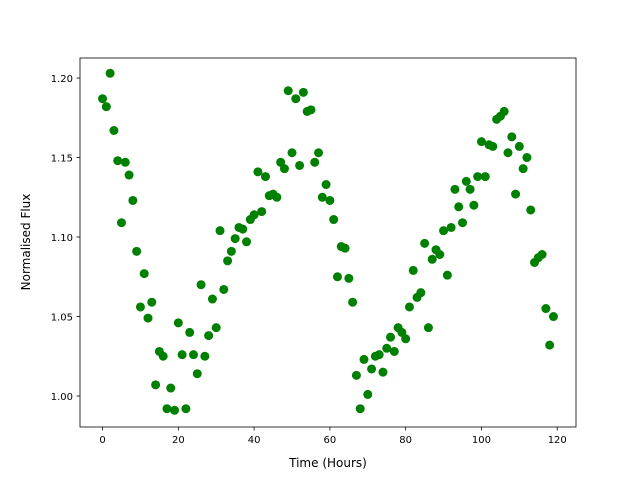 This screenshot has height=480, width=640. What do you see at coordinates (254, 440) in the screenshot?
I see `x-tick-label: 40` at bounding box center [254, 440].